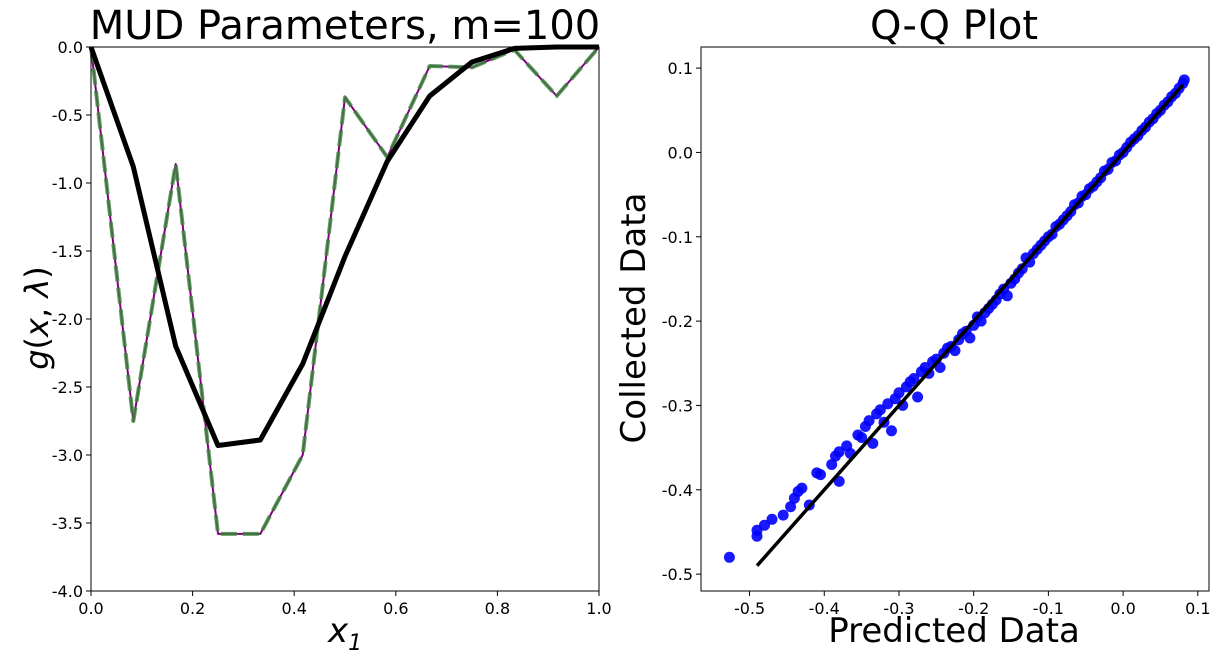 The width and height of the screenshot is (1215, 655). What do you see at coordinates (70, 47) in the screenshot?
I see `left-y-tick-label: 0.0` at bounding box center [70, 47].